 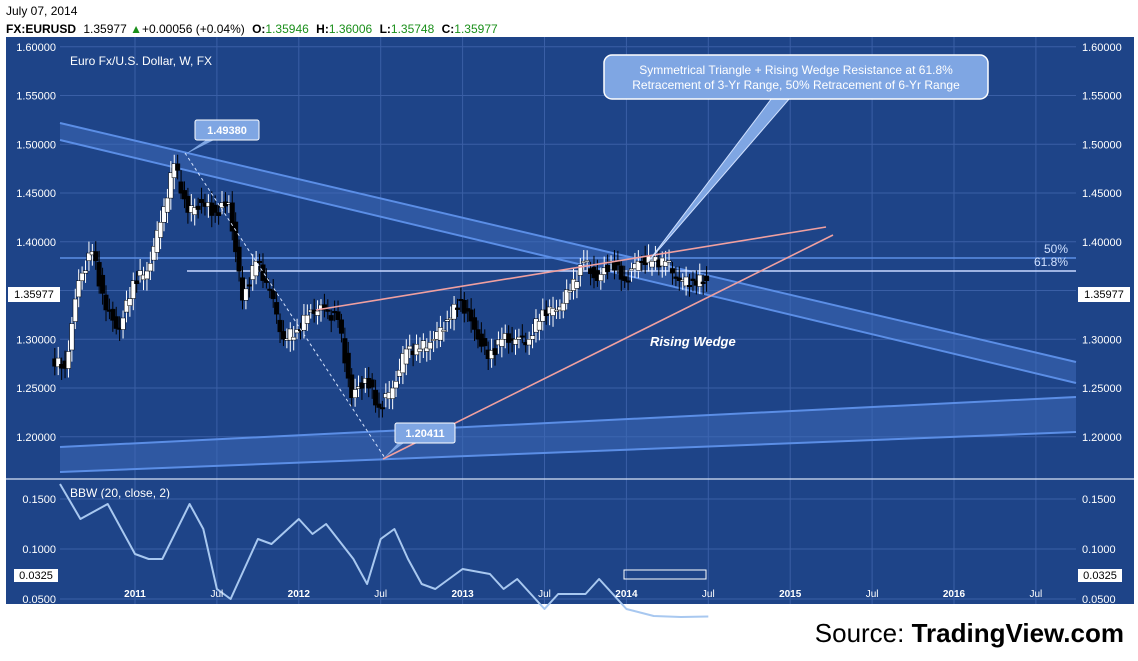 I want to click on low-value: 1.35748, so click(x=412, y=29).